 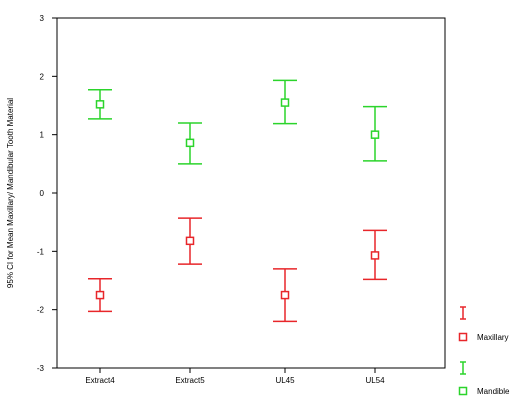 I want to click on x-axis-ticks: Extract4 Extract5 UL45 UL54, so click(x=235, y=376).